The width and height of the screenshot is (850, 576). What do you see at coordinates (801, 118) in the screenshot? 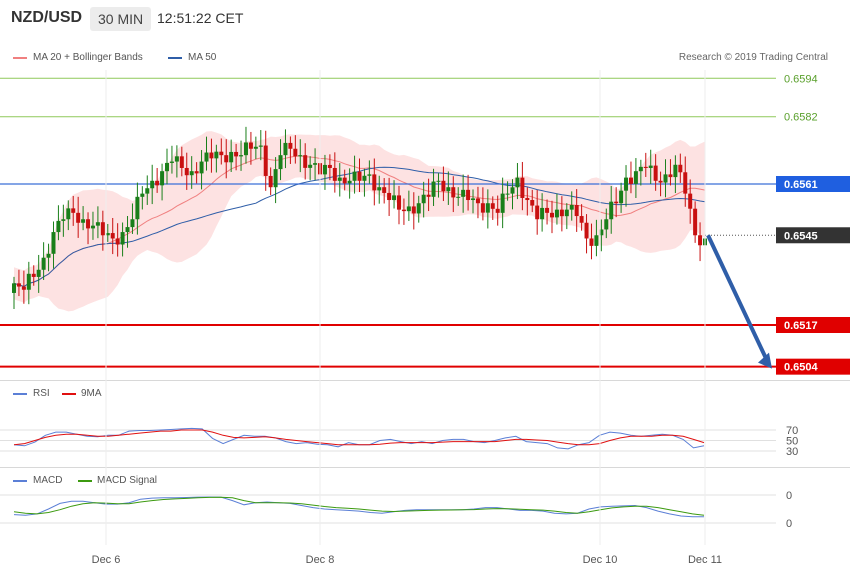
I see `resistance-label-1: 0.6582` at bounding box center [801, 118].